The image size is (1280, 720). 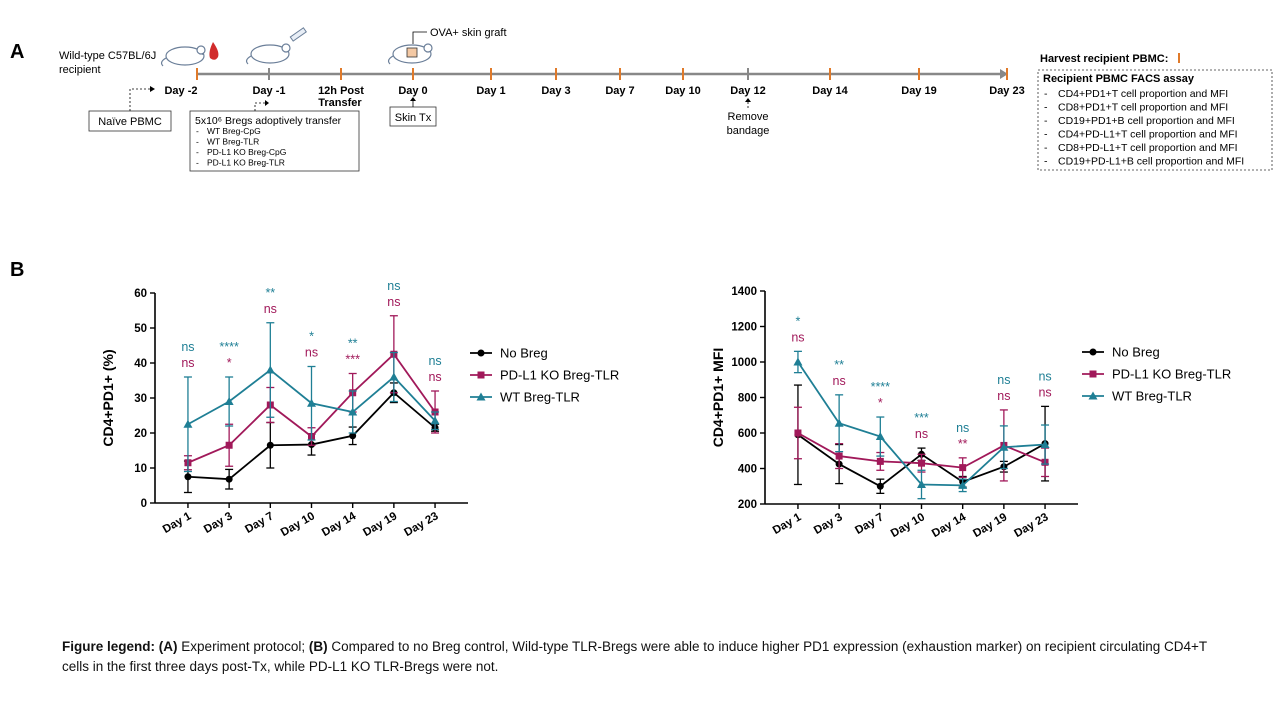 What do you see at coordinates (144, 504) in the screenshot?
I see `y-tick-label: 0` at bounding box center [144, 504].